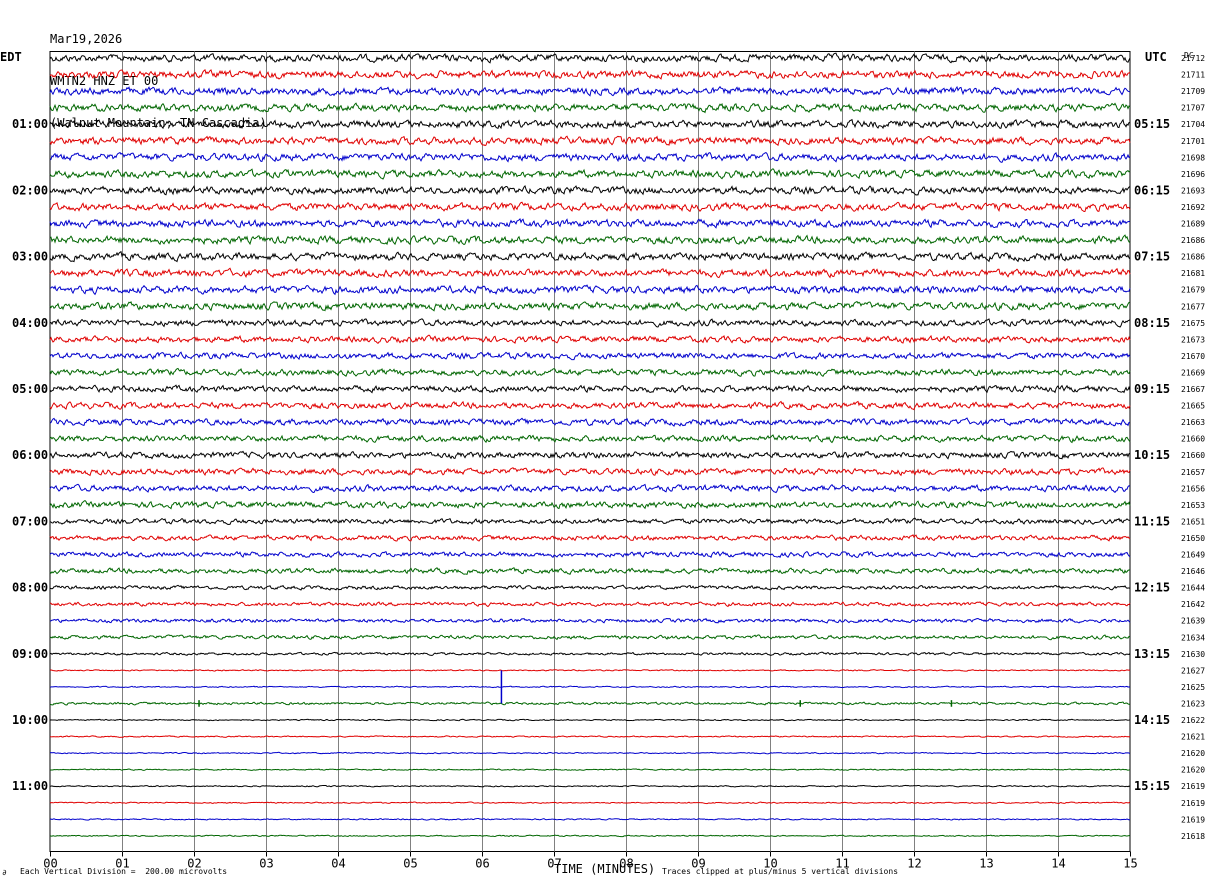  Describe the element at coordinates (1193, 240) in the screenshot. I see `dc-offset-label: 21686` at that location.